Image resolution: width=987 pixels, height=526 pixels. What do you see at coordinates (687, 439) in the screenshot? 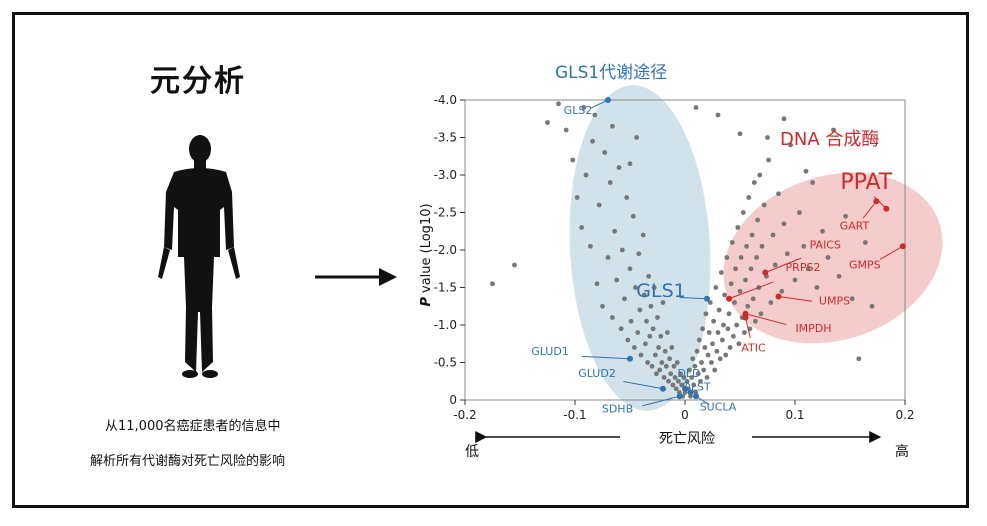
I see `x-axis-label: 死亡风险` at bounding box center [687, 439].